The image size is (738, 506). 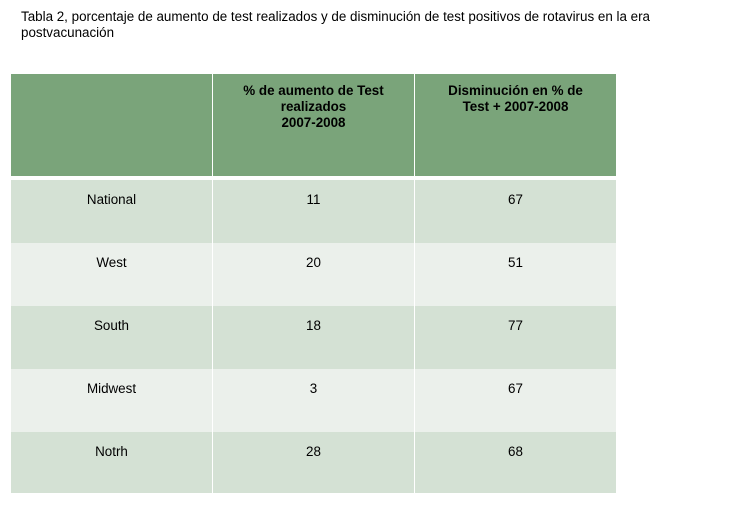 What do you see at coordinates (515, 462) in the screenshot?
I see `disminucion-cell: 68` at bounding box center [515, 462].